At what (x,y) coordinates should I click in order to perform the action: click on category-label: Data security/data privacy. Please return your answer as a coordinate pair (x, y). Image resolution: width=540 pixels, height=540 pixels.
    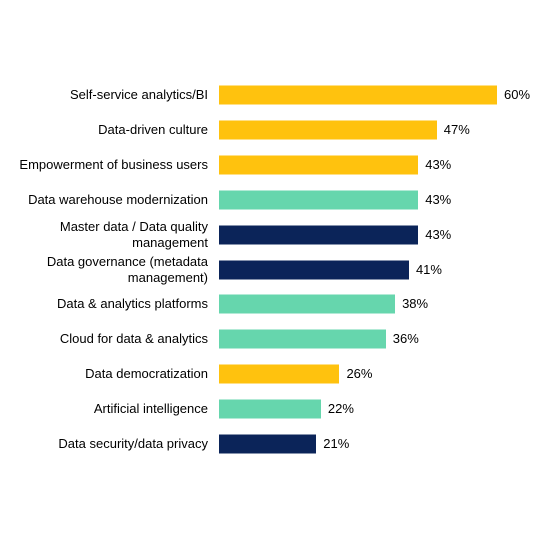
    Looking at the image, I should click on (133, 443).